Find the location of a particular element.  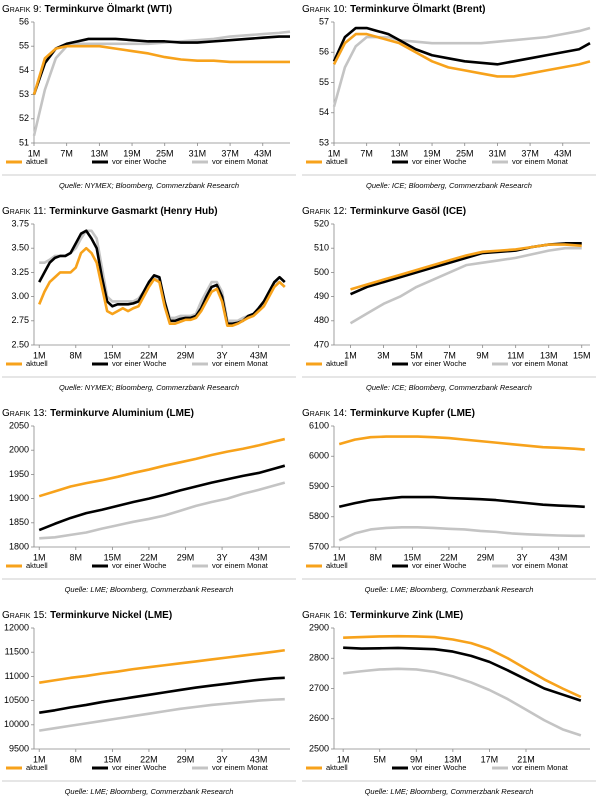

y-tick-label: 500 is located at coordinates (321, 272).